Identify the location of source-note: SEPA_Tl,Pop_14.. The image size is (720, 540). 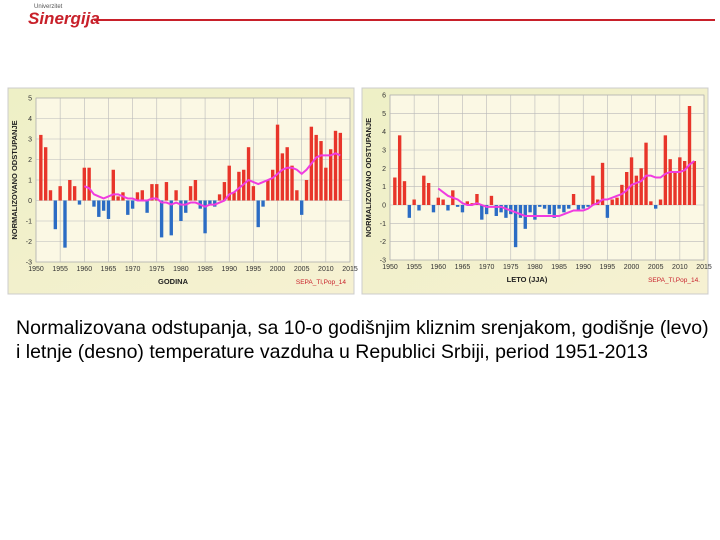
(674, 280).